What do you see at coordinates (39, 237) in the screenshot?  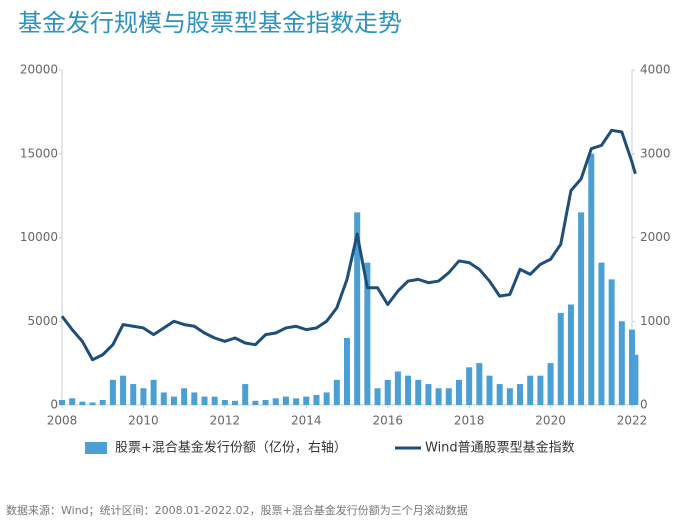 I see `y-tick-label: 10000` at bounding box center [39, 237].